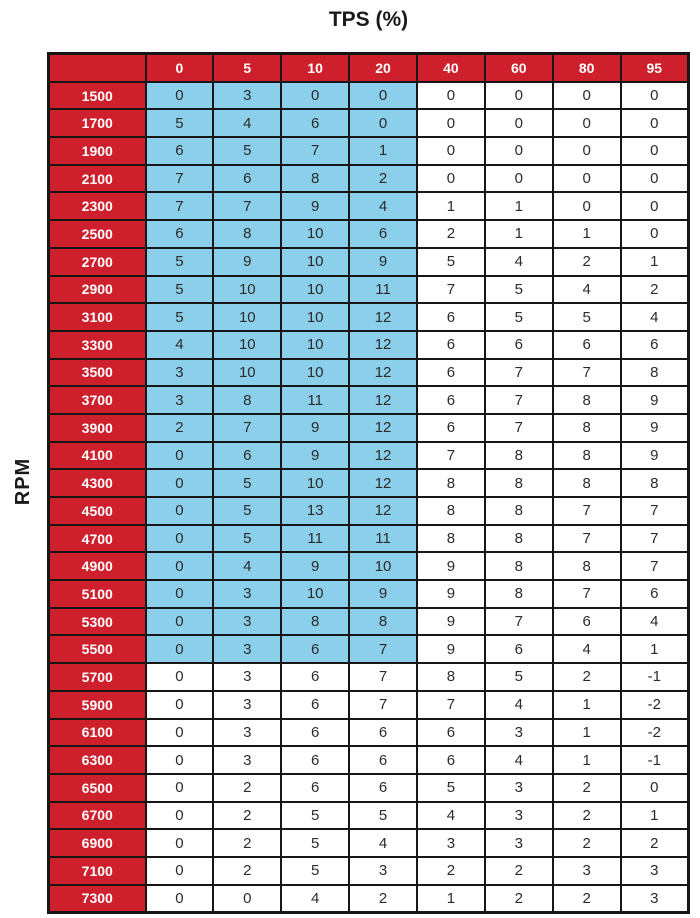 This screenshot has width=700, height=918. I want to click on table-row: 6300 0 3 6 6 6 4 1 -1, so click(368, 760).